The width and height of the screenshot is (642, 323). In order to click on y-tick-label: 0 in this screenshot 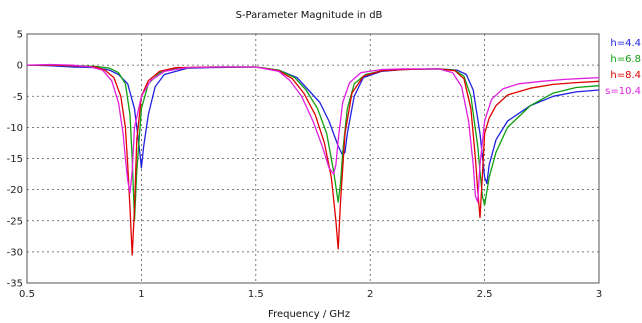, I will do `click(20, 66)`.